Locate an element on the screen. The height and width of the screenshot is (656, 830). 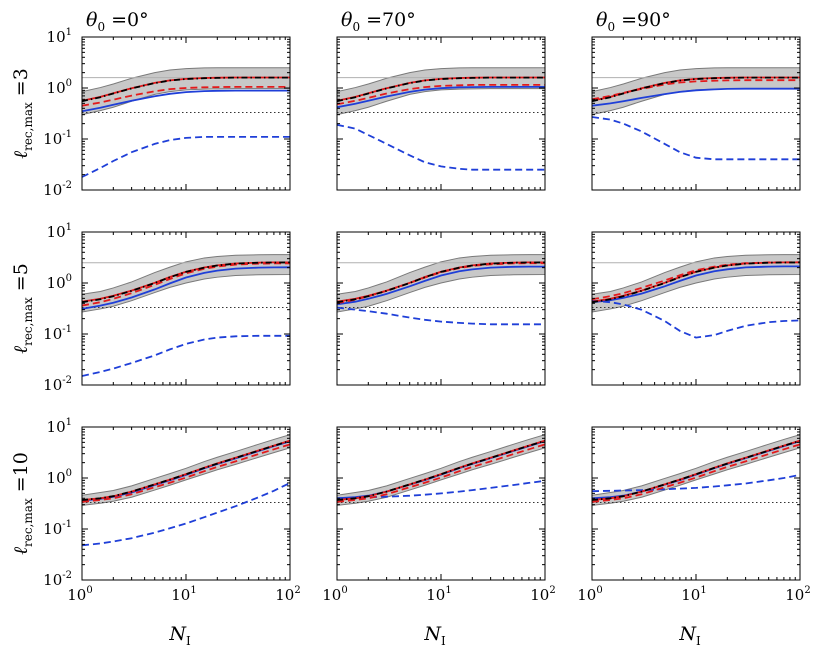
column-title: θ0 =90° is located at coordinates (633, 21).